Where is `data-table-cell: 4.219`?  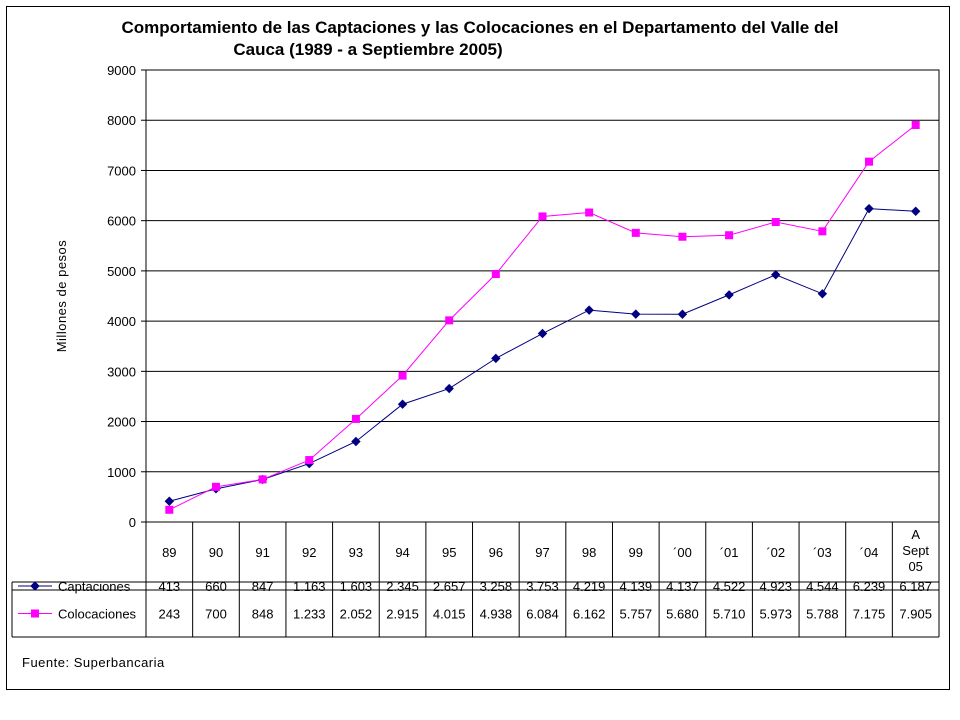
data-table-cell: 4.219 is located at coordinates (589, 586).